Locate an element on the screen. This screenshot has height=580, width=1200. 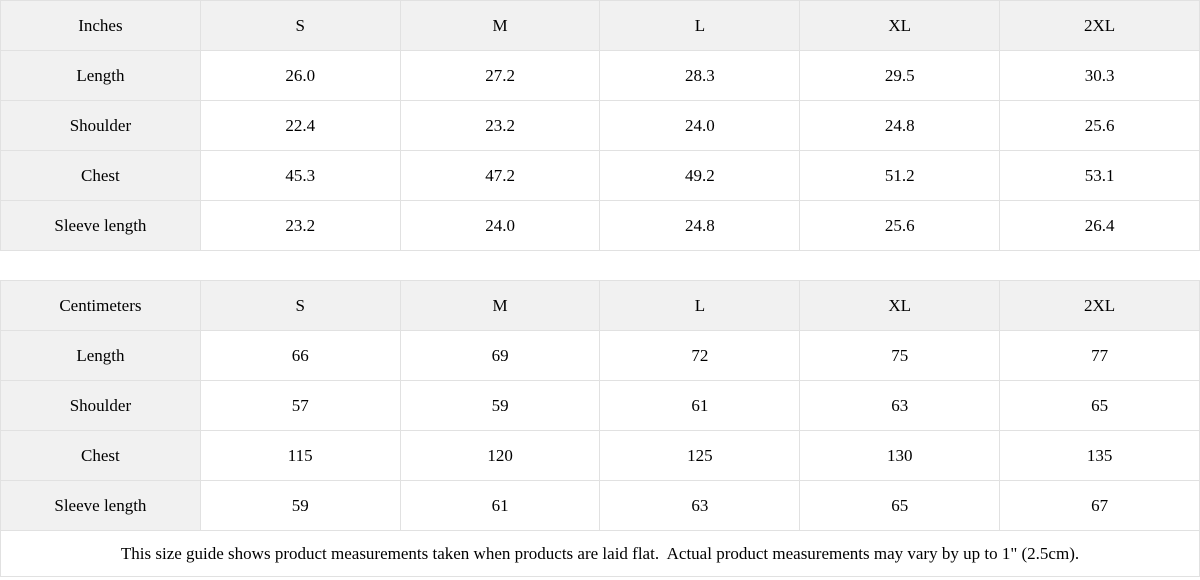
table-row-length-in: Length 26.0 27.2 28.3 29.5 30.3 is located at coordinates (600, 75).